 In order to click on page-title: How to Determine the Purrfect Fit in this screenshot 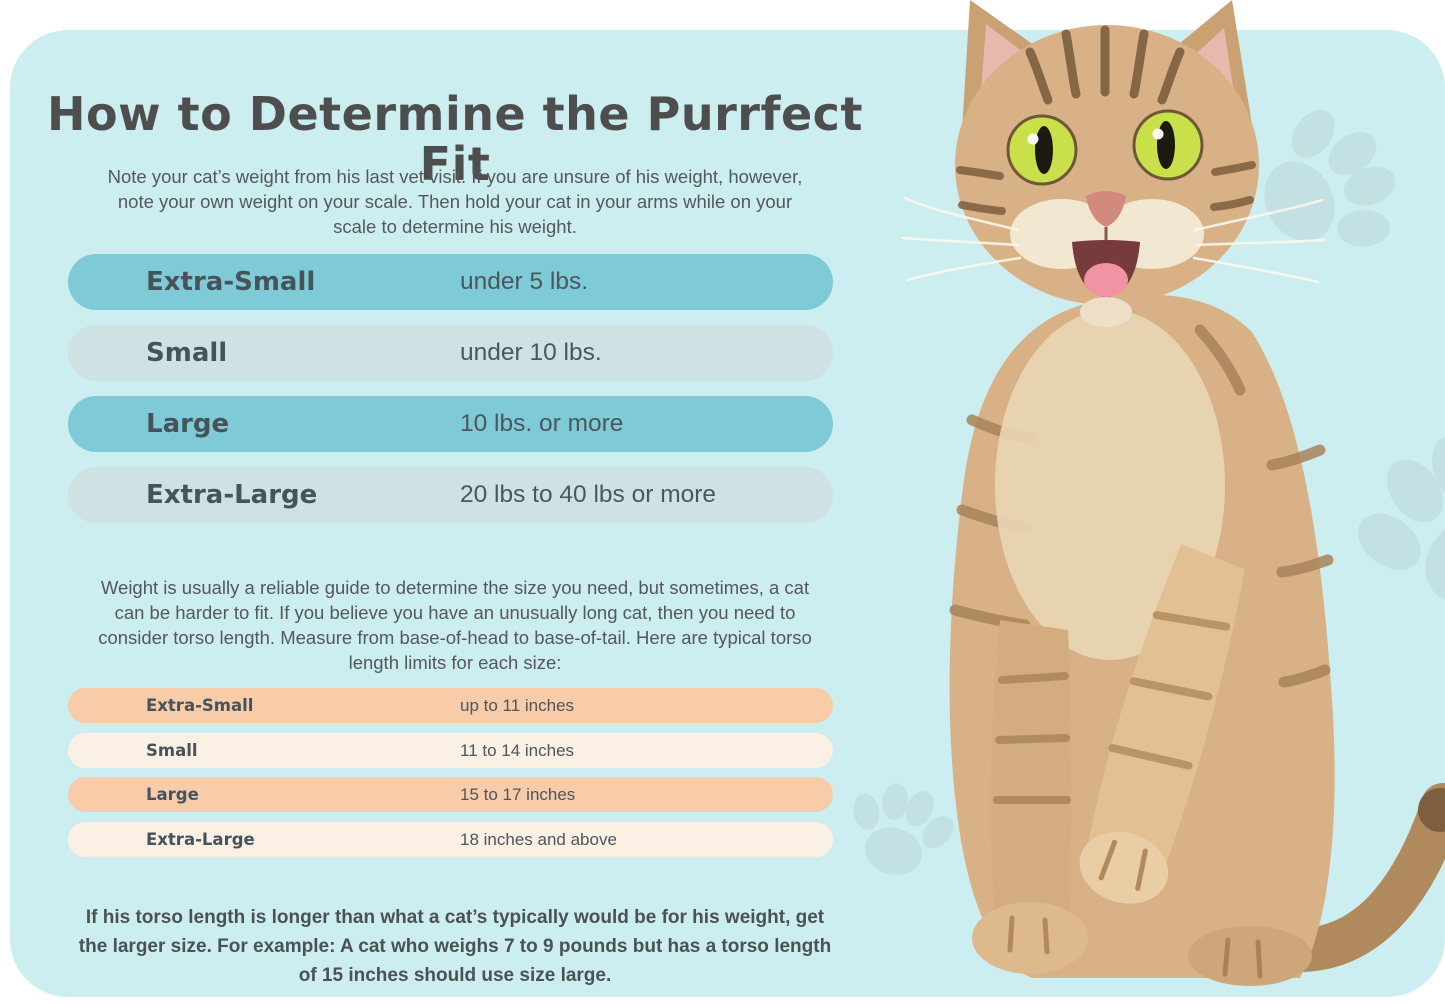, I will do `click(455, 139)`.